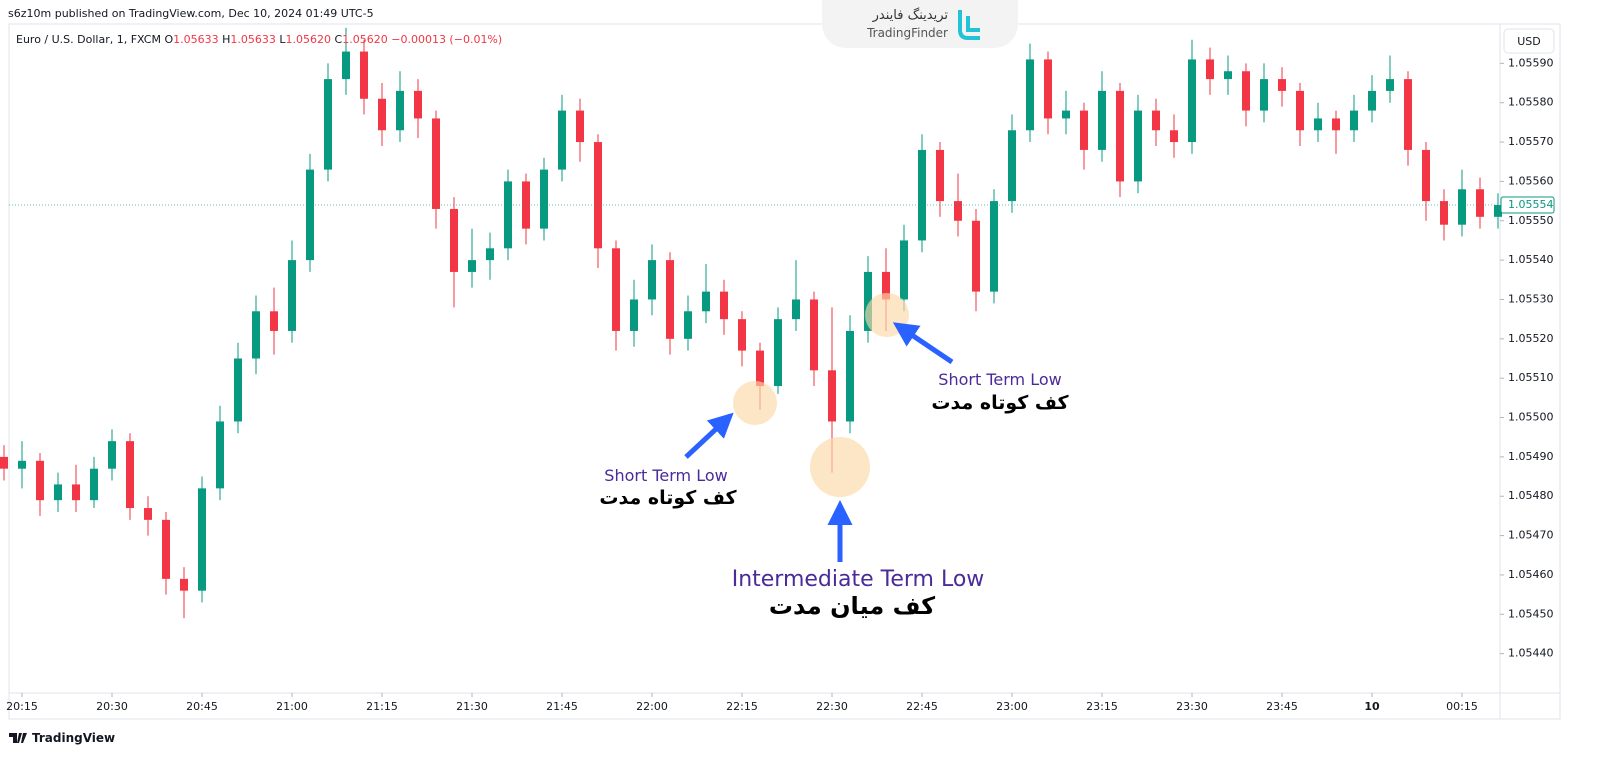 This screenshot has height=768, width=1600. What do you see at coordinates (1192, 706) in the screenshot?
I see `x-tick-label: 23:30` at bounding box center [1192, 706].